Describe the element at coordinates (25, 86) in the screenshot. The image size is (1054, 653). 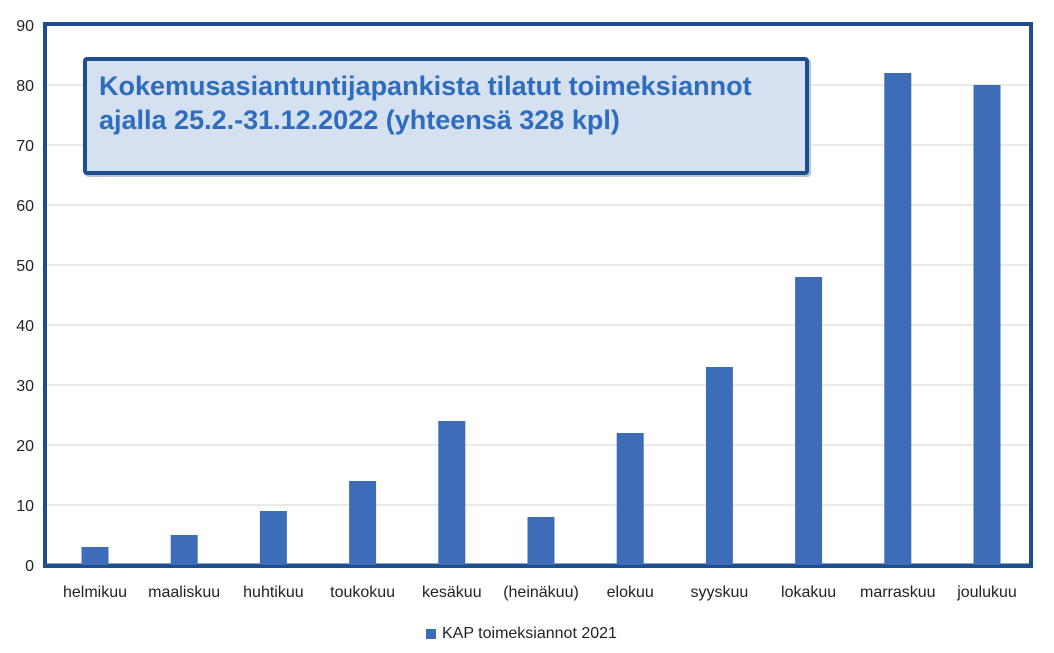
I see `y-tick-label: 80` at that location.